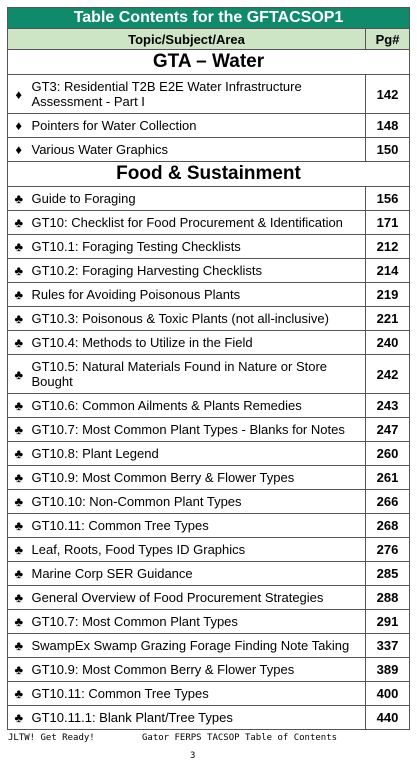 This screenshot has width=417, height=767. Describe the element at coordinates (197, 149) in the screenshot. I see `entry-title: Various Water Graphics` at that location.